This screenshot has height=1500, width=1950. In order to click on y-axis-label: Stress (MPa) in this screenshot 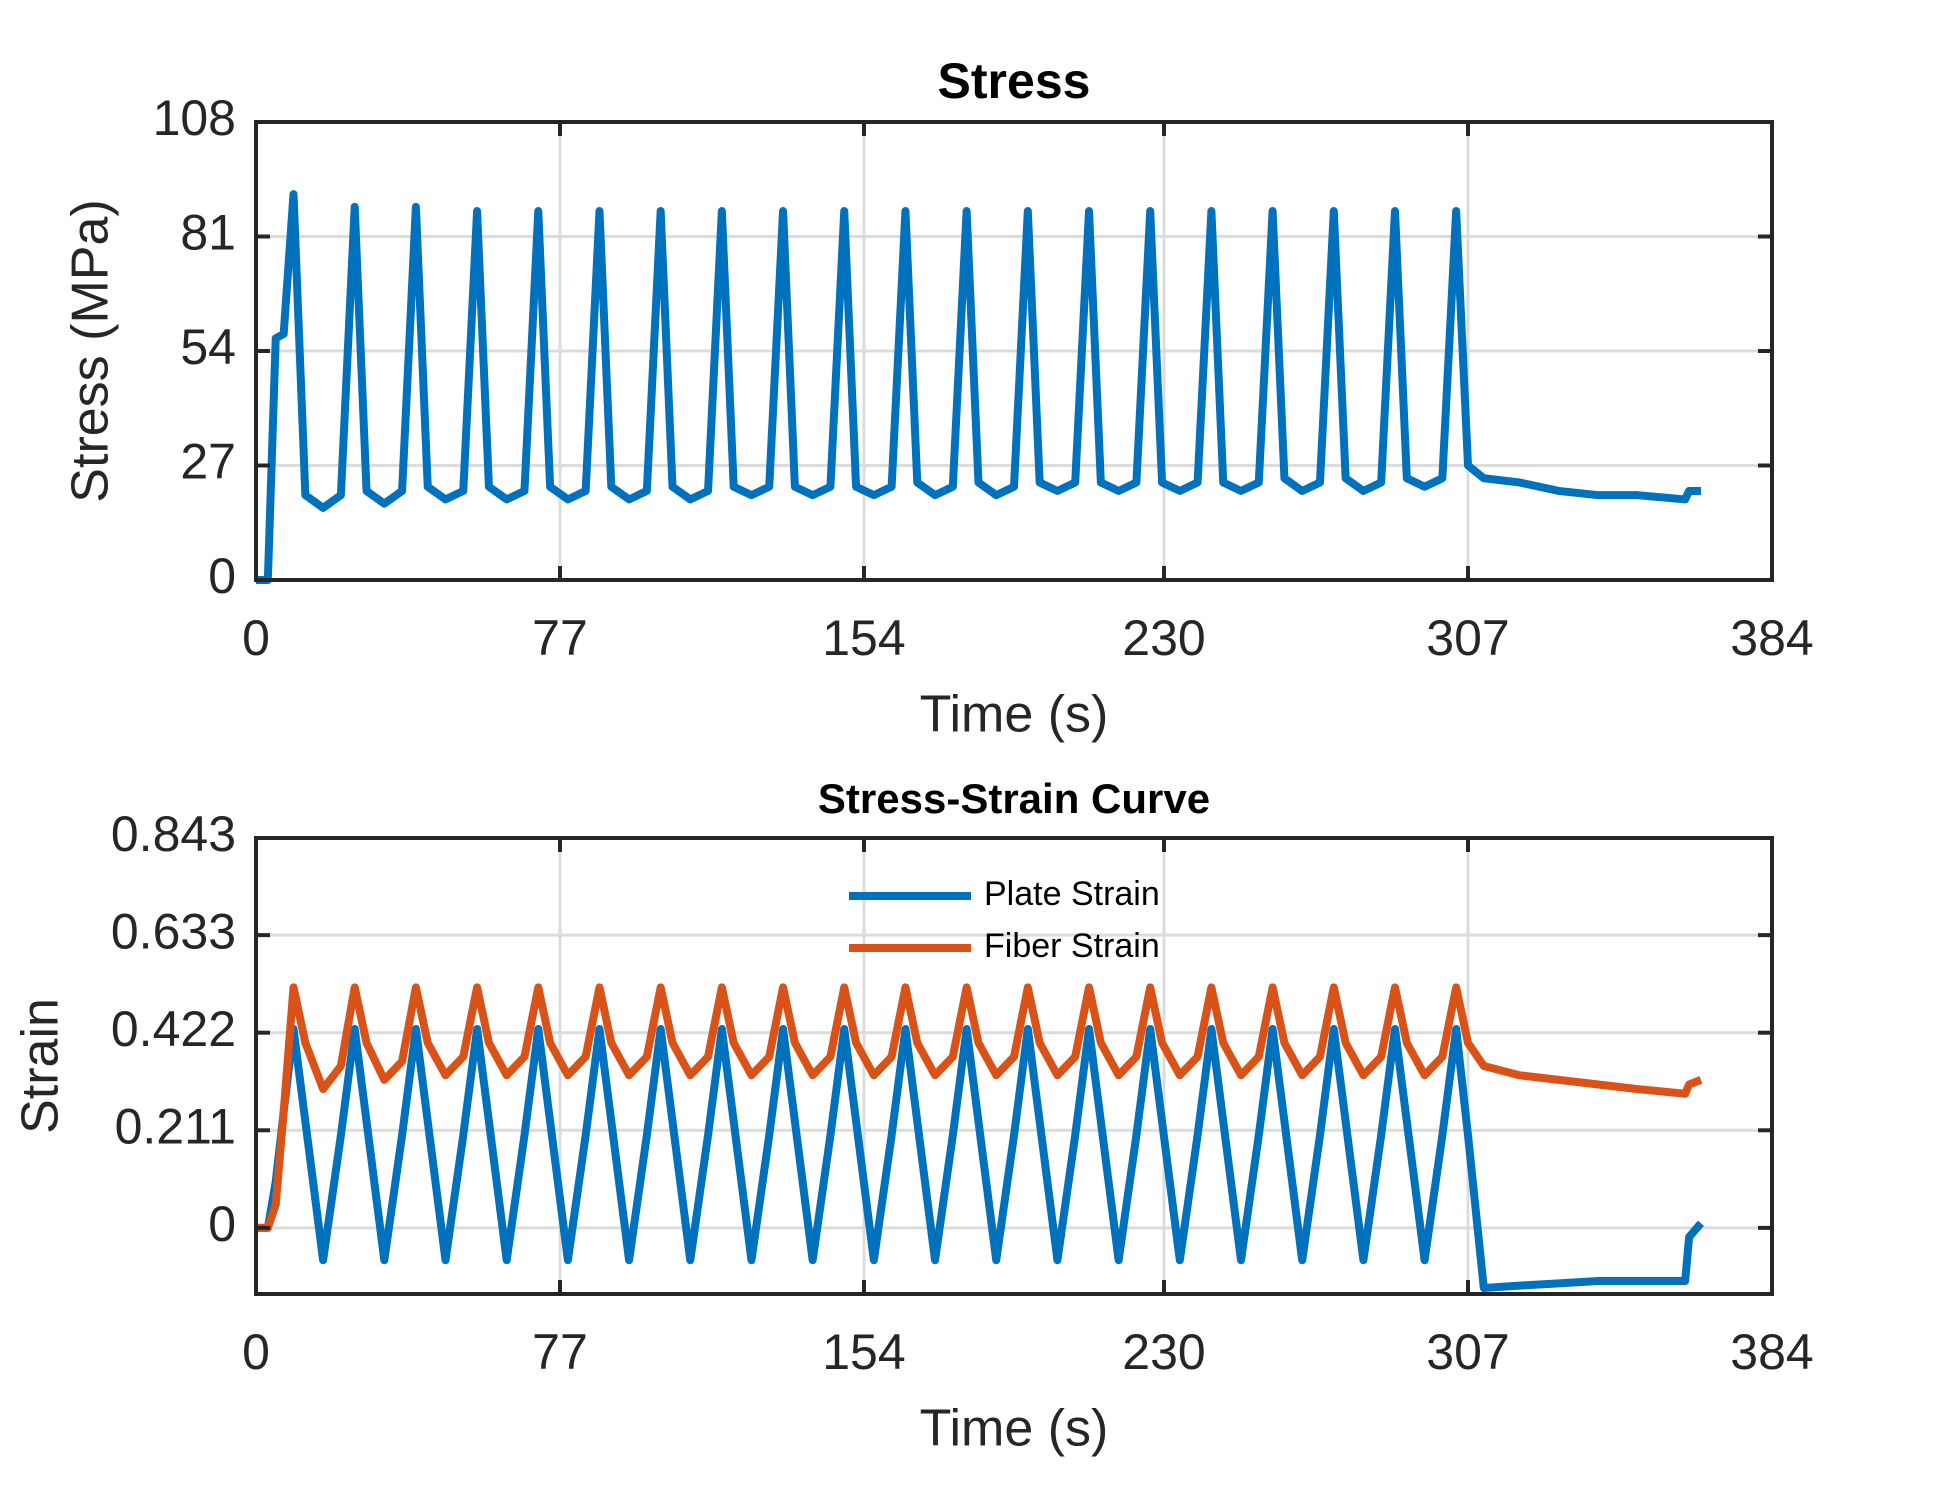, I will do `click(91, 350)`.